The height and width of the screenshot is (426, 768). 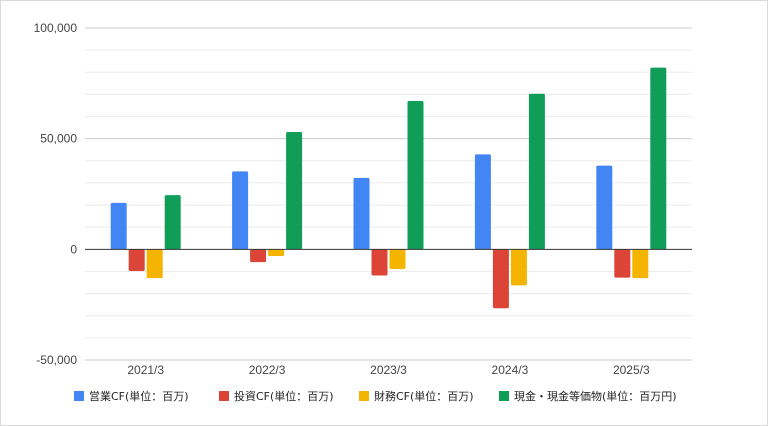 I want to click on x-axis-ticks: 2021/3 2022/3 2023/3 2024/3 2025/3, so click(x=388, y=370).